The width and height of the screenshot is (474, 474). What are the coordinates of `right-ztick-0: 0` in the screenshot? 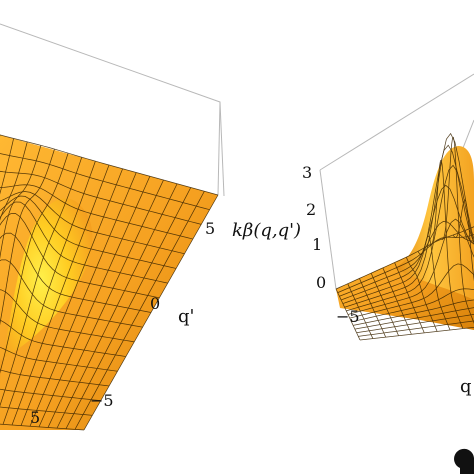 It's located at (321, 282).